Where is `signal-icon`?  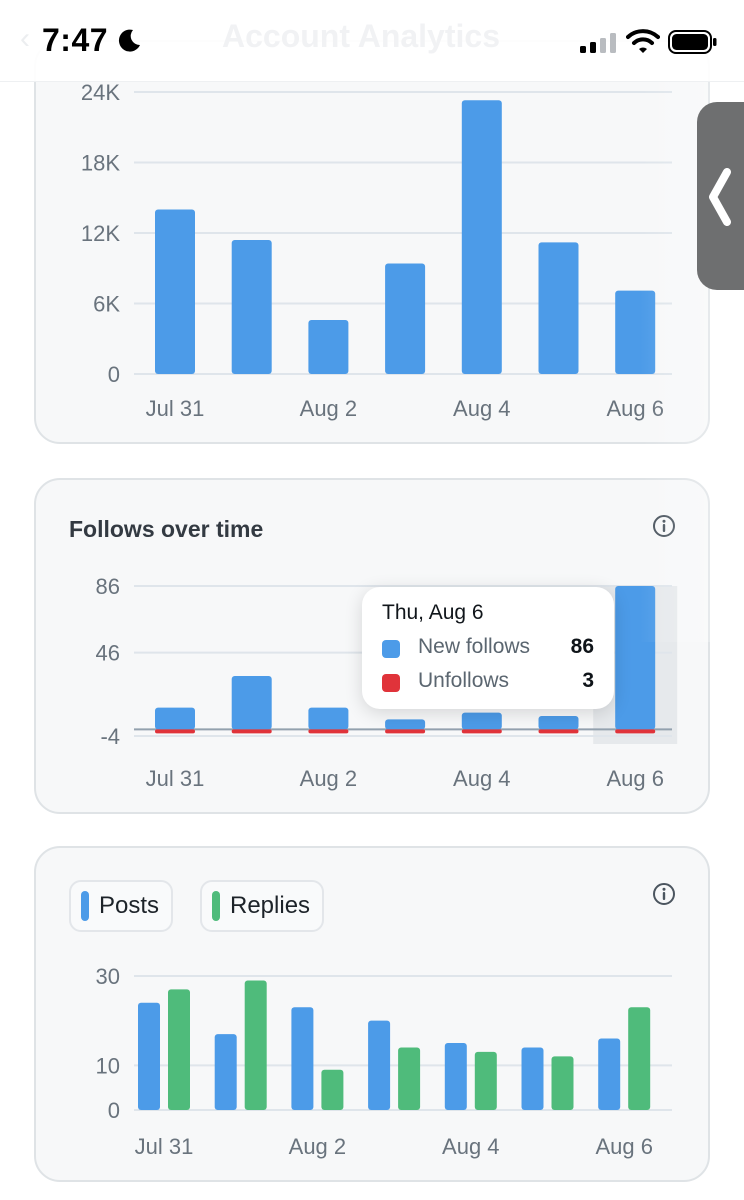 signal-icon is located at coordinates (598, 43).